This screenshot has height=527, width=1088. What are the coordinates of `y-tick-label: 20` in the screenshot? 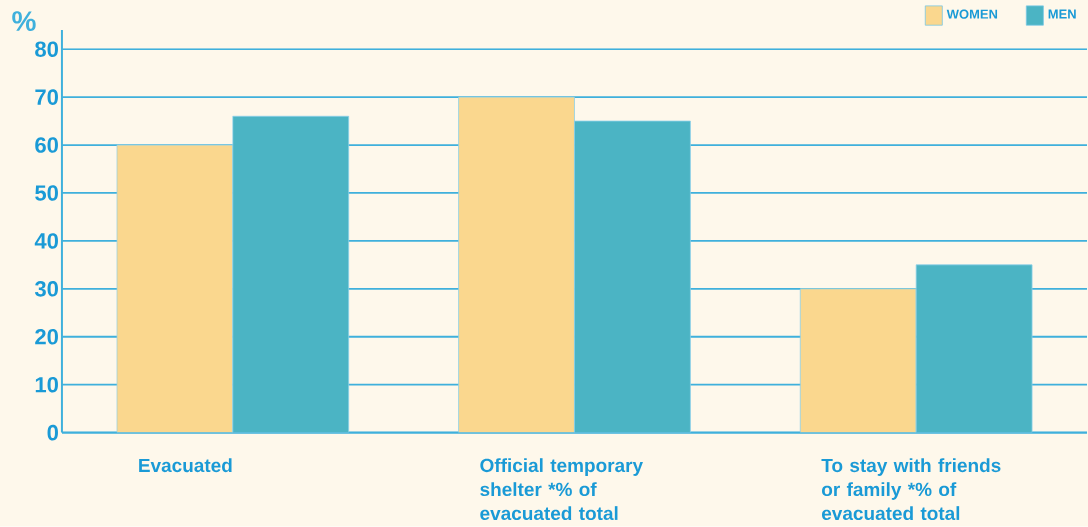 It's located at (46, 337).